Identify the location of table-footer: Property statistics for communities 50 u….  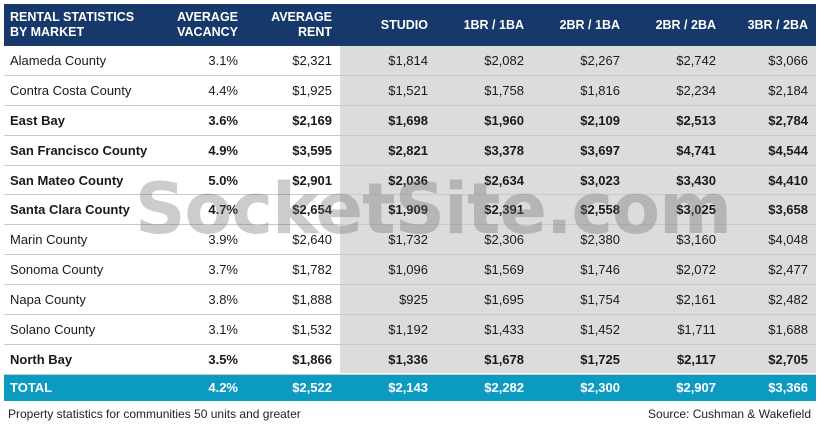
(409, 416).